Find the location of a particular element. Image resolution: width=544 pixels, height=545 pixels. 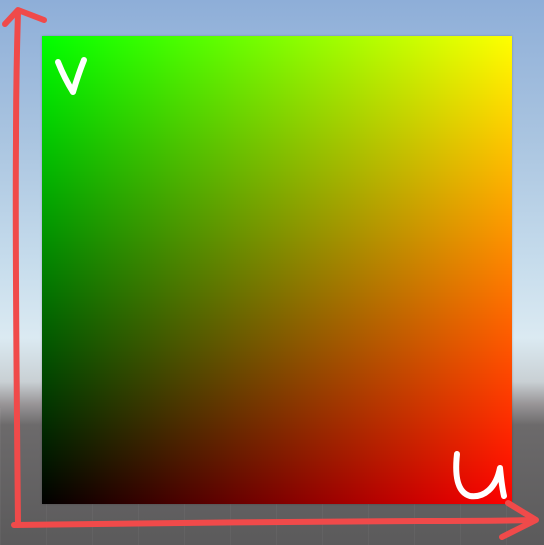

u-handwritten-glyph is located at coordinates (480, 475).